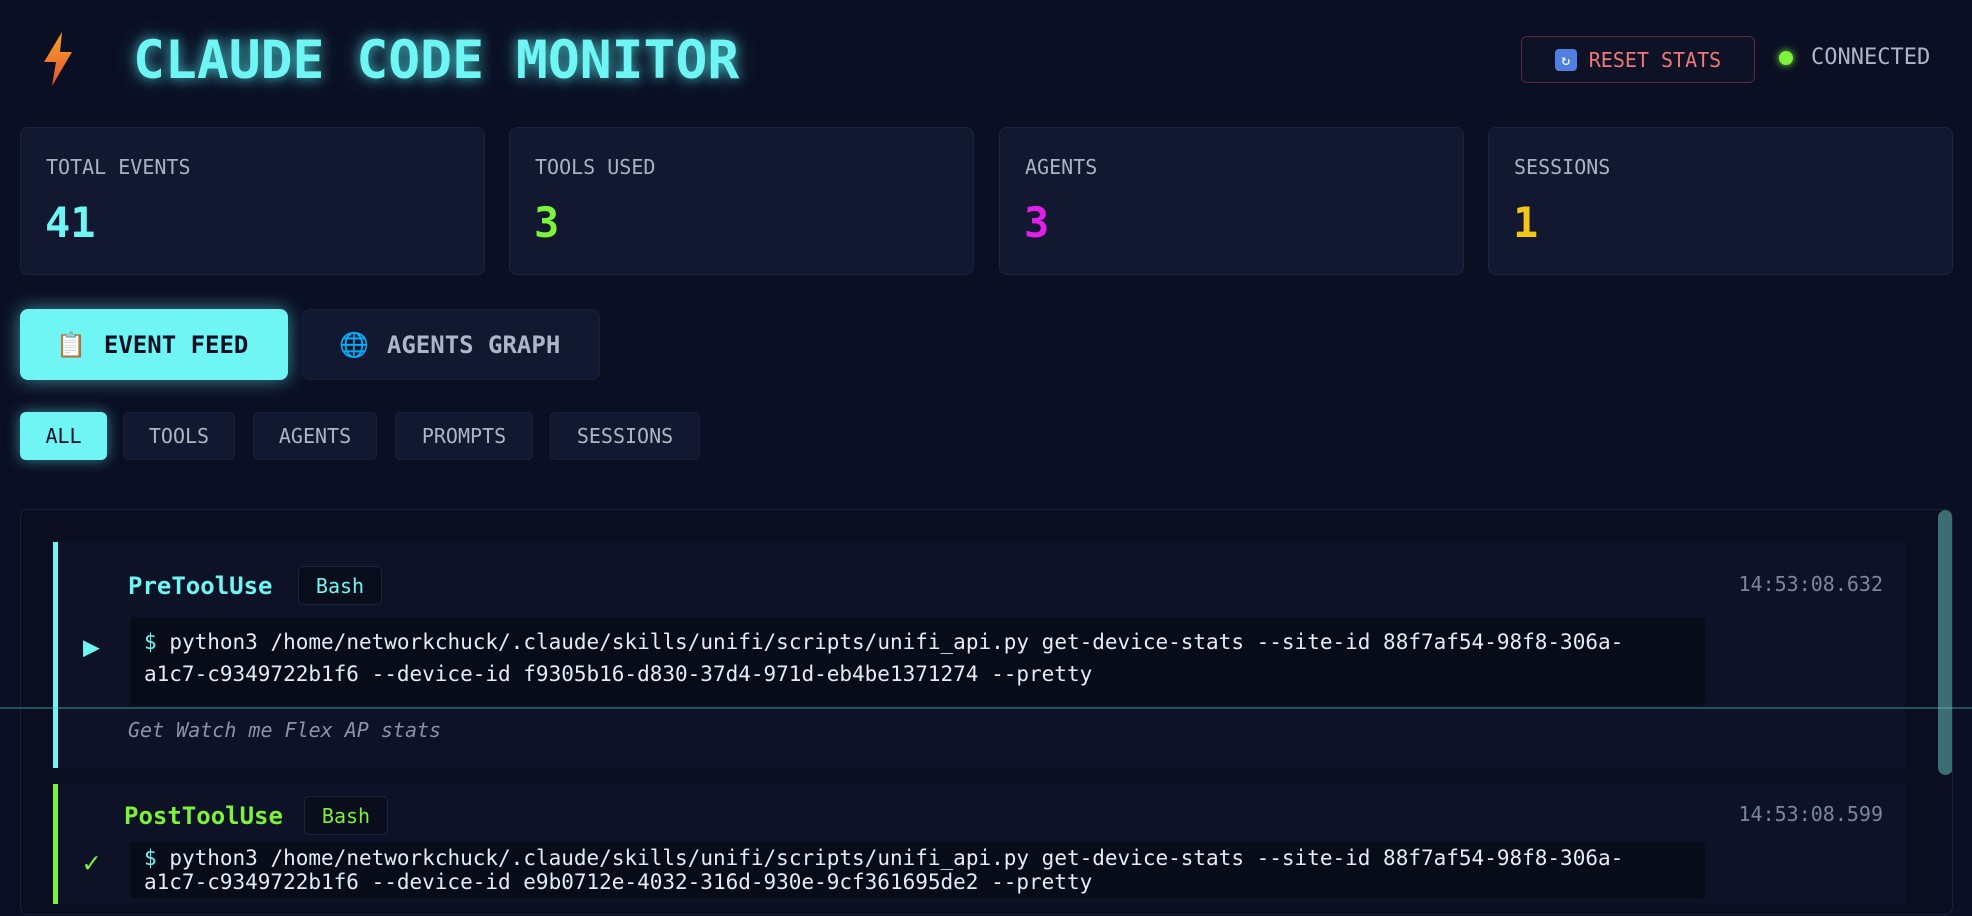 This screenshot has height=916, width=1972. I want to click on reset-stats-button: ↻ RESET STATS, so click(1638, 59).